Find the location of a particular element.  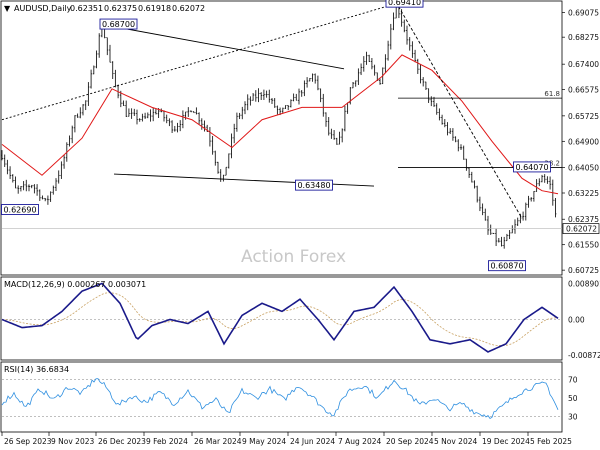

annotation-label-1: 0.69410 is located at coordinates (404, 3).